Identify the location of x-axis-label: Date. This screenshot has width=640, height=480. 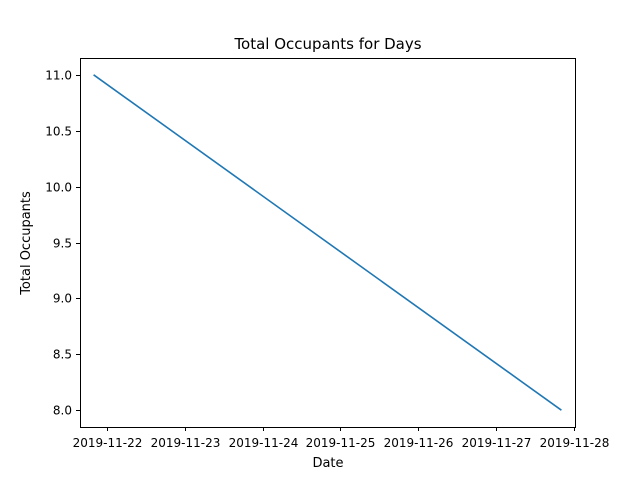
(327, 463).